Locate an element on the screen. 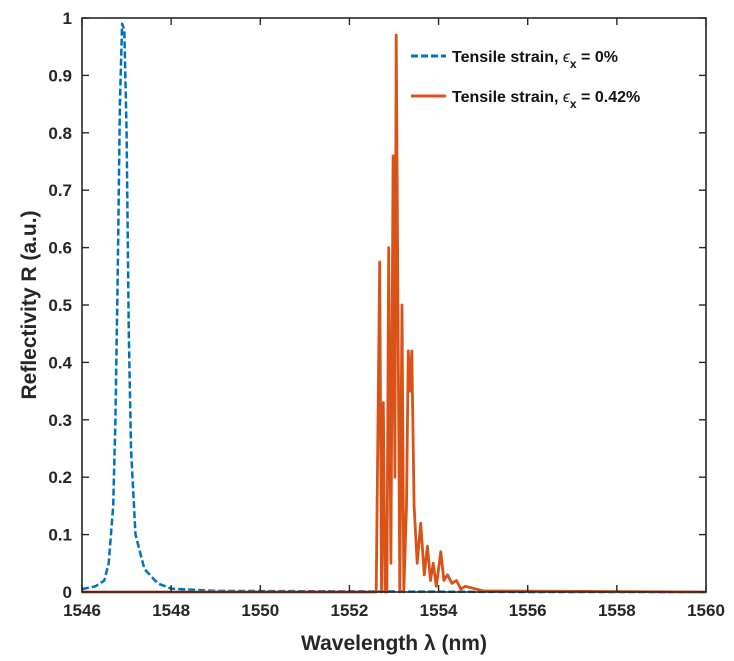 The width and height of the screenshot is (734, 661). y-tick-label: 0.3 is located at coordinates (60, 420).